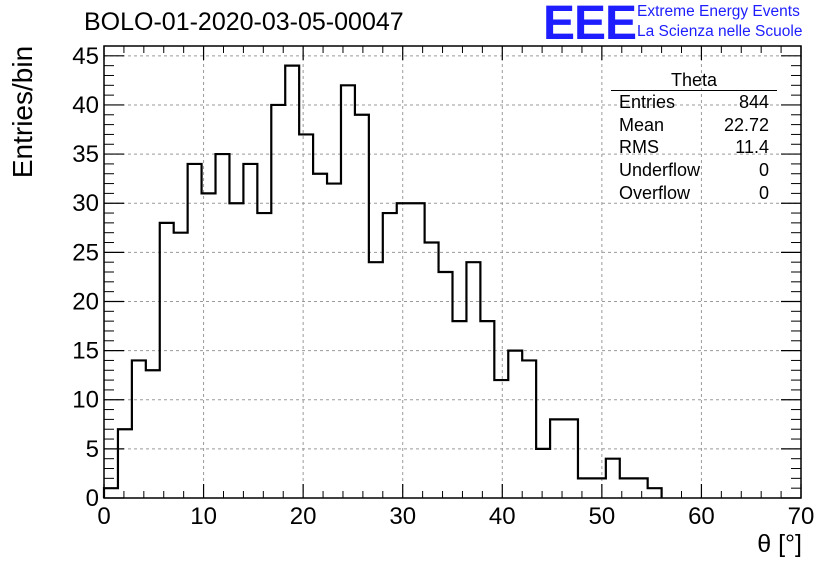 The width and height of the screenshot is (836, 572). I want to click on stats-row: Entries 844, so click(694, 102).